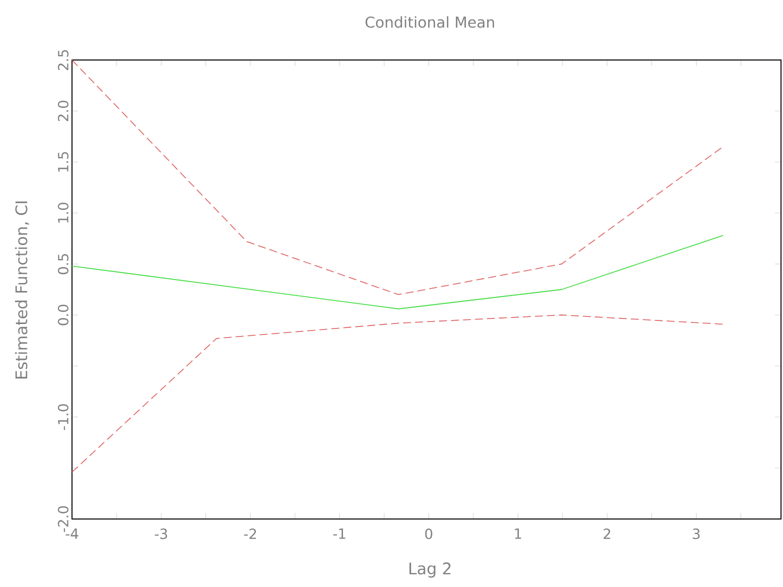  What do you see at coordinates (22, 290) in the screenshot?
I see `y-axis-title: Estimated Function, CI` at bounding box center [22, 290].